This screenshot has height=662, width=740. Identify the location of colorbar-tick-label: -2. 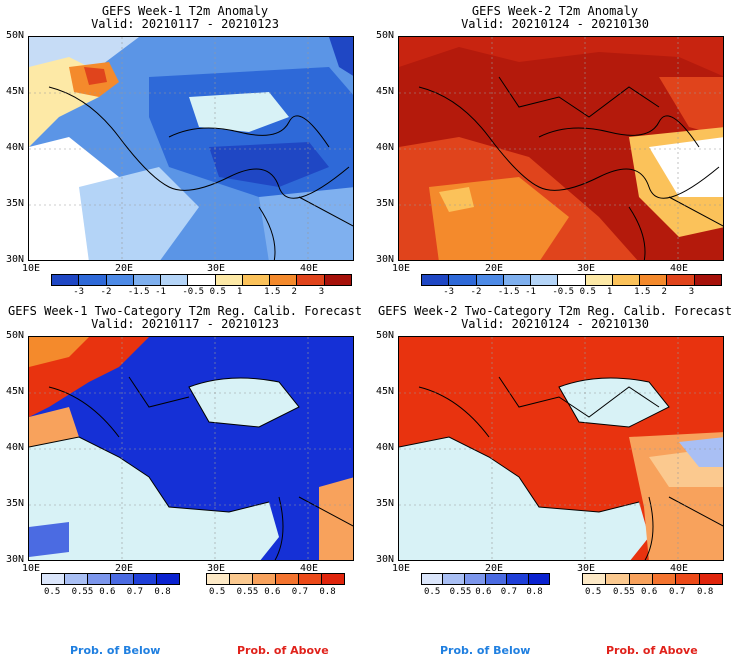
(106, 292).